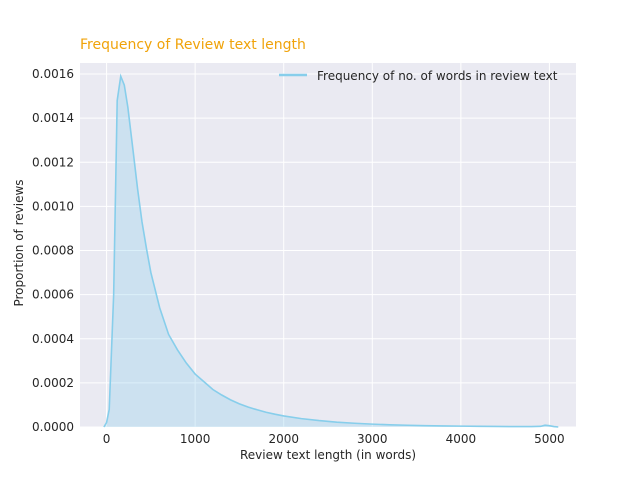 This screenshot has width=640, height=484. Describe the element at coordinates (195, 439) in the screenshot. I see `x-tick-label: 1000` at that location.